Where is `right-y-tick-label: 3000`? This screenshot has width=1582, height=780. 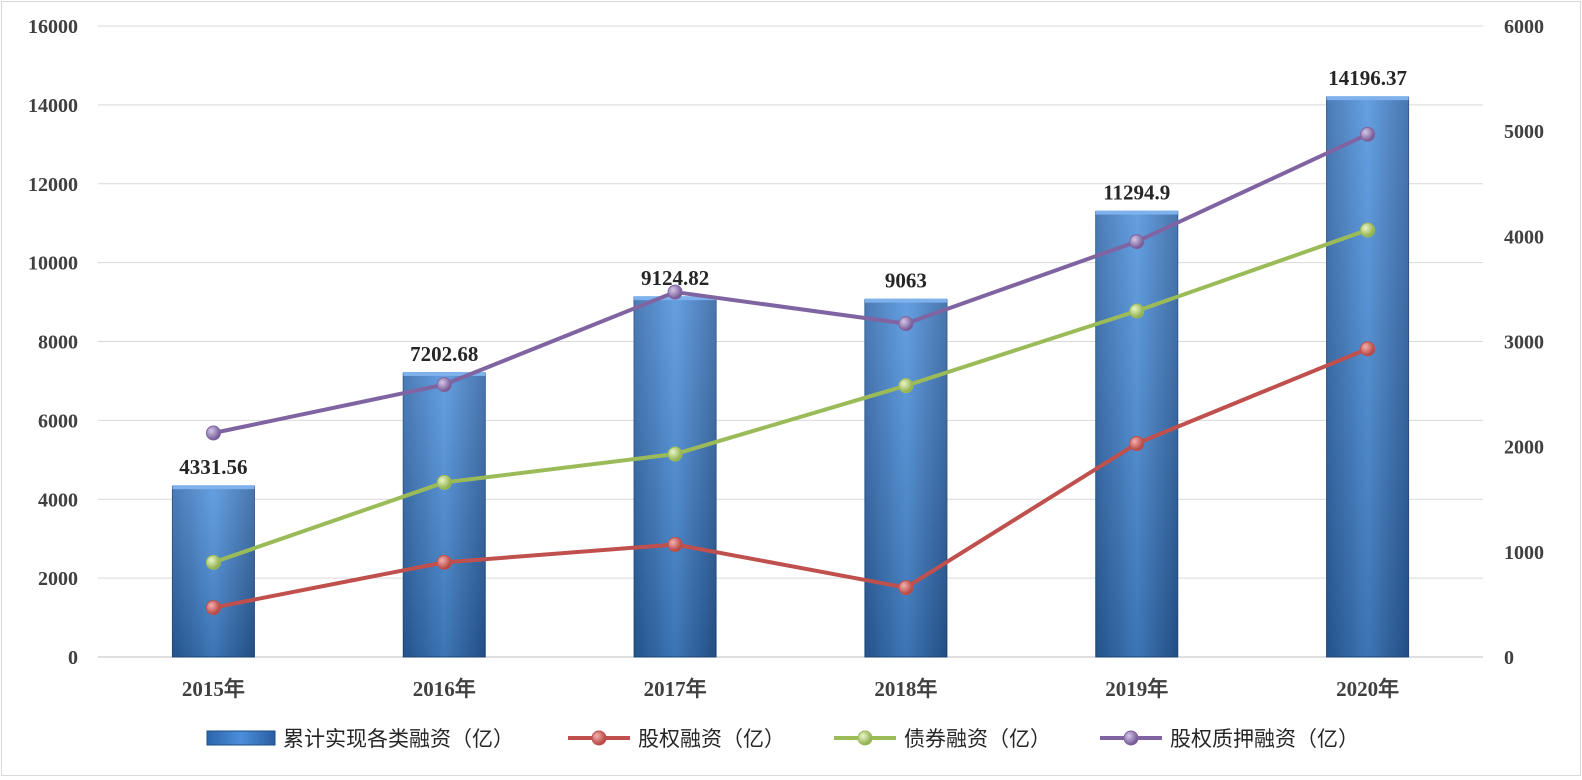
right-y-tick-label: 3000 is located at coordinates (1524, 343).